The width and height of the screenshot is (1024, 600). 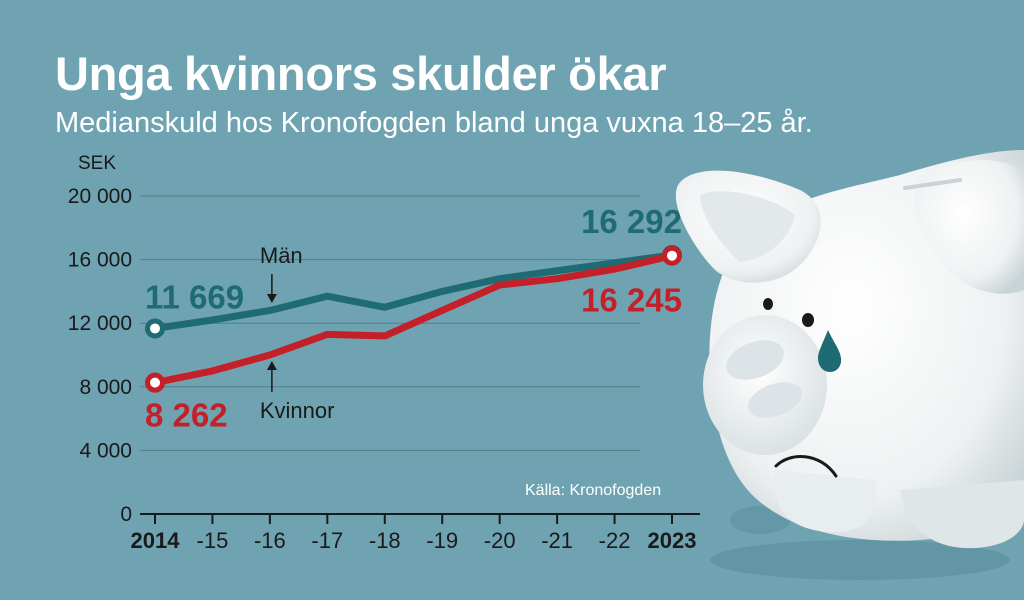 I want to click on x-tick-label: -15, so click(x=213, y=540).